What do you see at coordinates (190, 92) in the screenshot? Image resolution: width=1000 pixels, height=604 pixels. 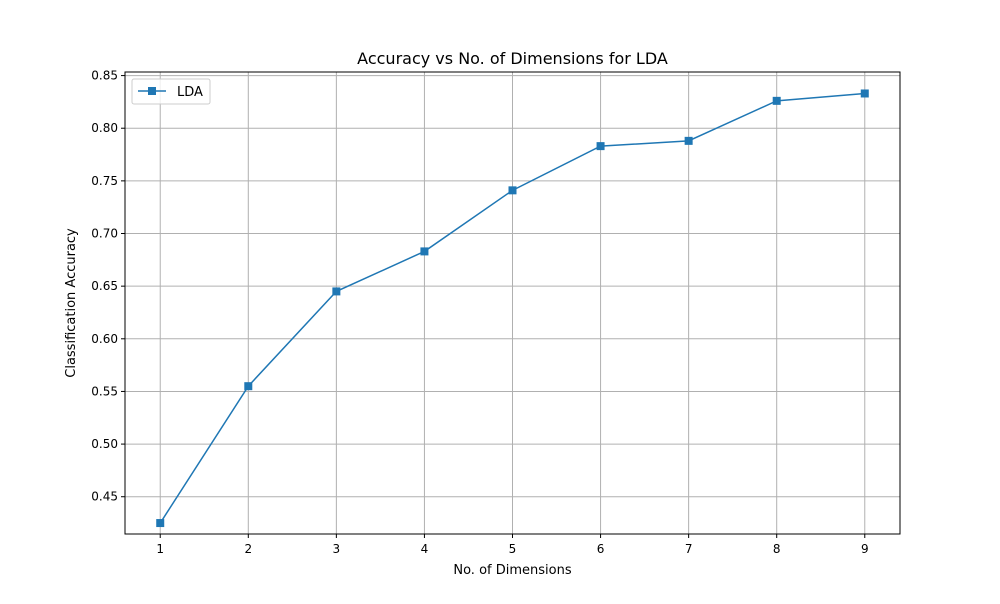 I see `legend-label-lda: LDA` at bounding box center [190, 92].